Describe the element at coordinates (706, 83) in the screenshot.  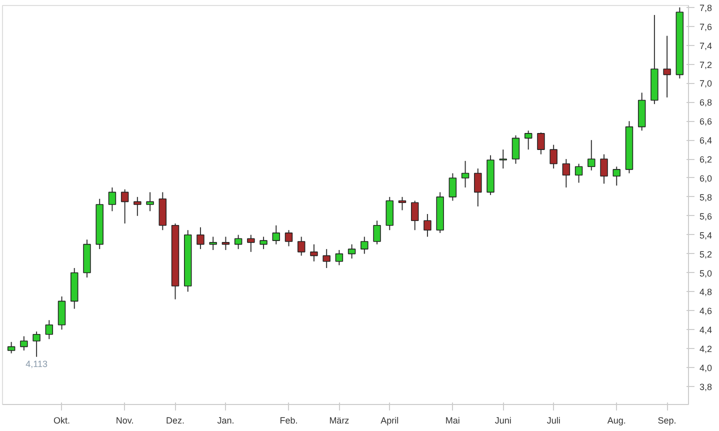
I see `y-tick-label: 7,0` at that location.